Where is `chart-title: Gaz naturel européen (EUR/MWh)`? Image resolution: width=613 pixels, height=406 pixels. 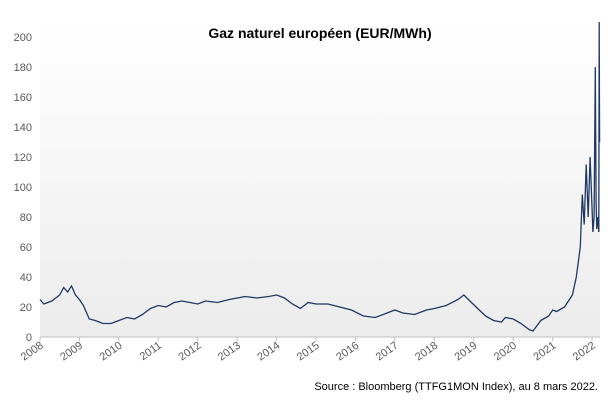 chart-title: Gaz naturel européen (EUR/MWh) is located at coordinates (319, 33).